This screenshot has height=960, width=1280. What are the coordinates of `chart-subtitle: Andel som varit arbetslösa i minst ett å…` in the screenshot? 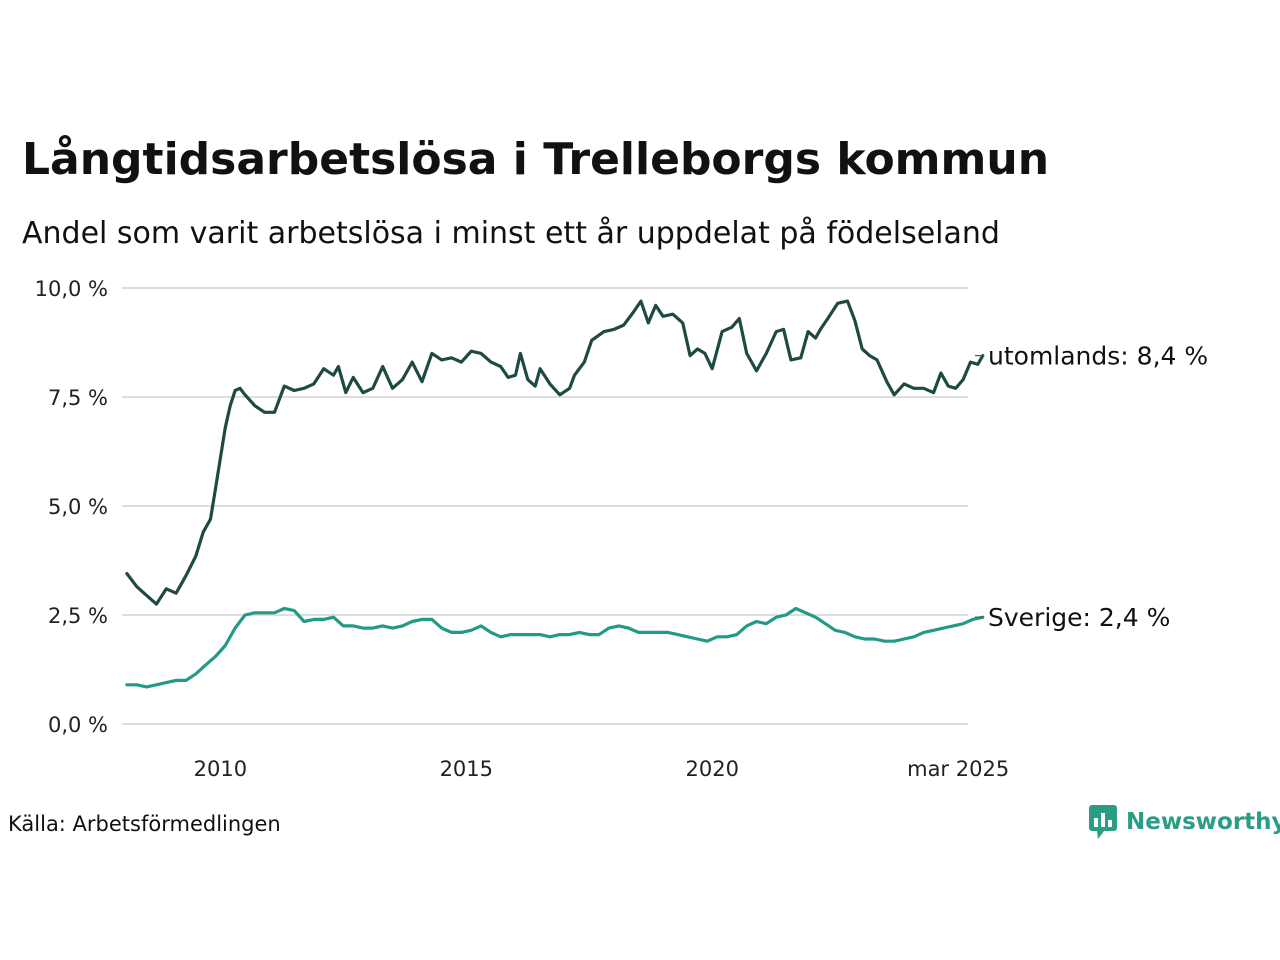 It's located at (511, 233).